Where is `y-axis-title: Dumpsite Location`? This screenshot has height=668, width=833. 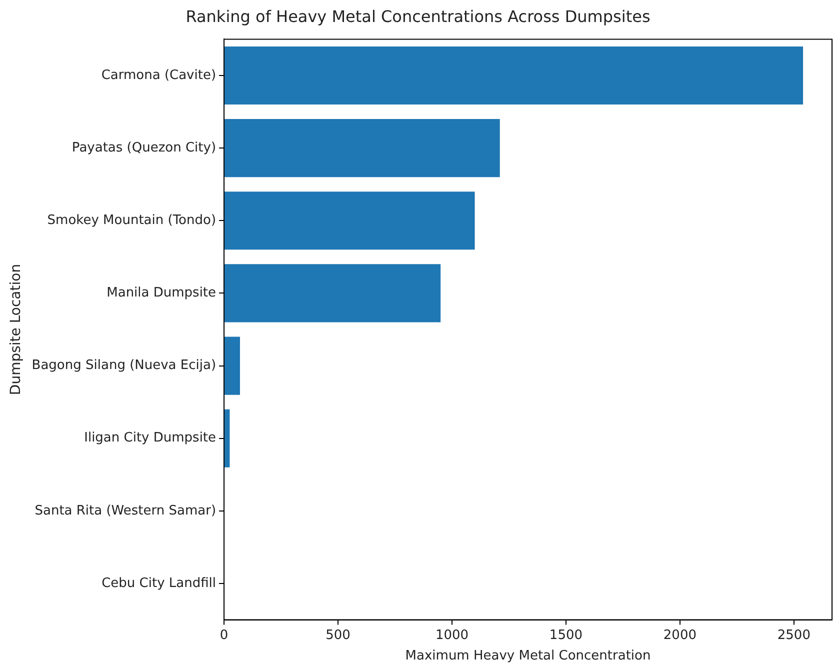
y-axis-title: Dumpsite Location is located at coordinates (16, 330).